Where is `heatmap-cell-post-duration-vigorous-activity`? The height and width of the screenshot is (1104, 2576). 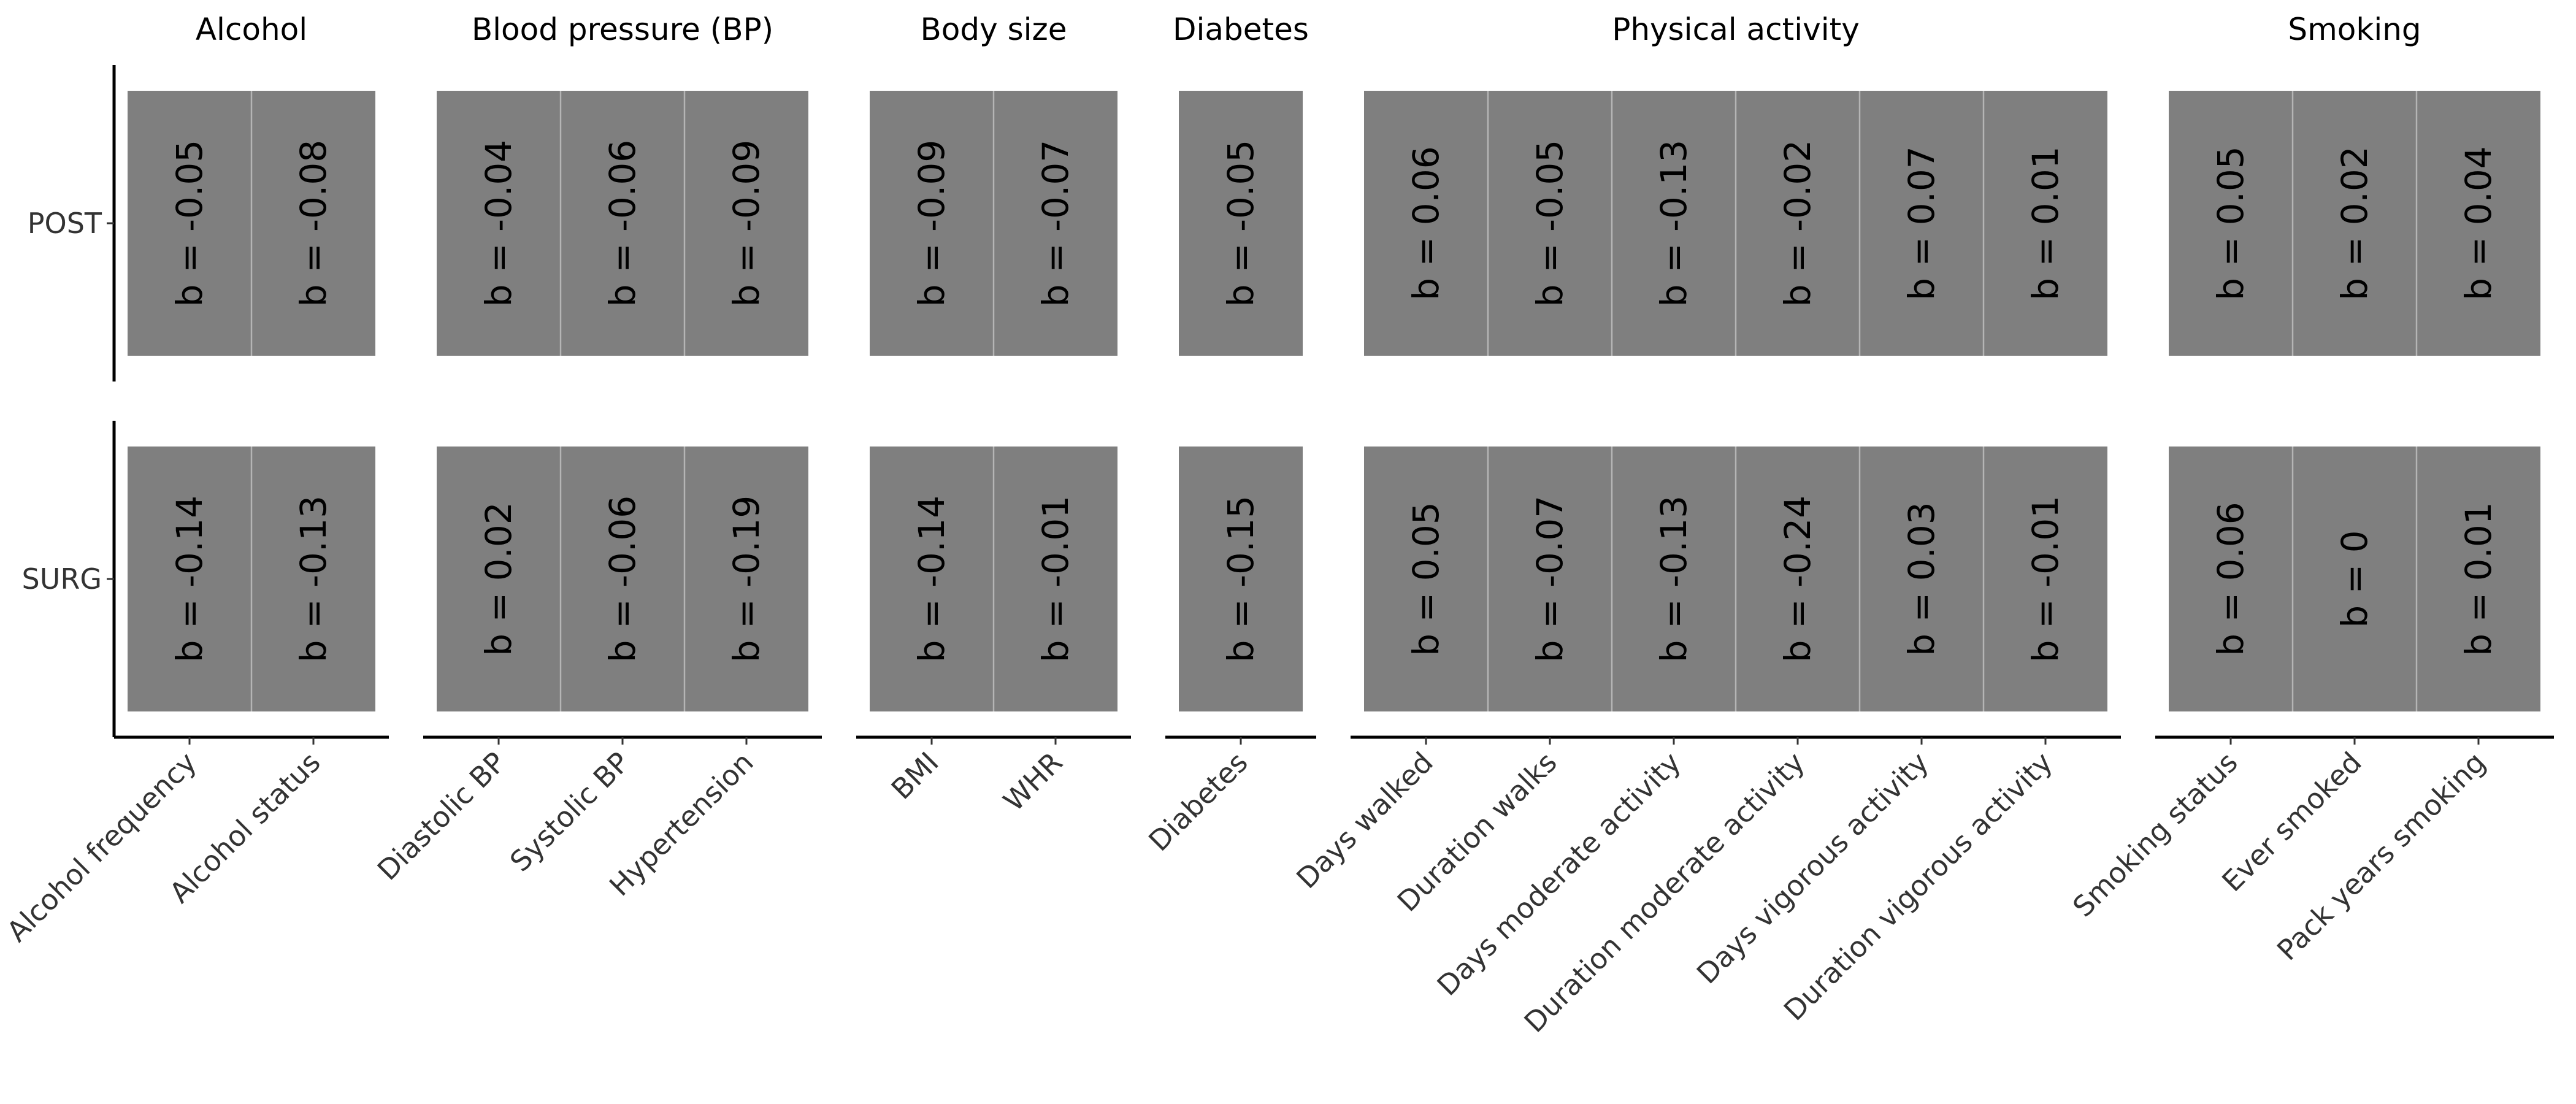
heatmap-cell-post-duration-vigorous-activity is located at coordinates (2045, 223).